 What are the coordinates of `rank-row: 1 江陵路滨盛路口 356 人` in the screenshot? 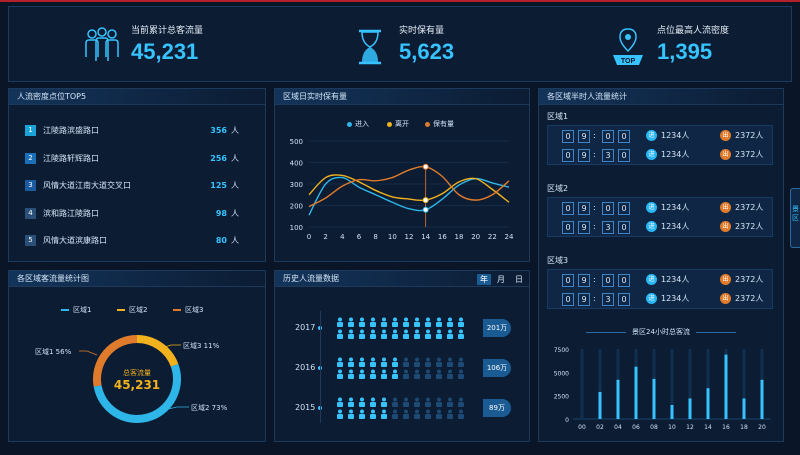 It's located at (139, 132).